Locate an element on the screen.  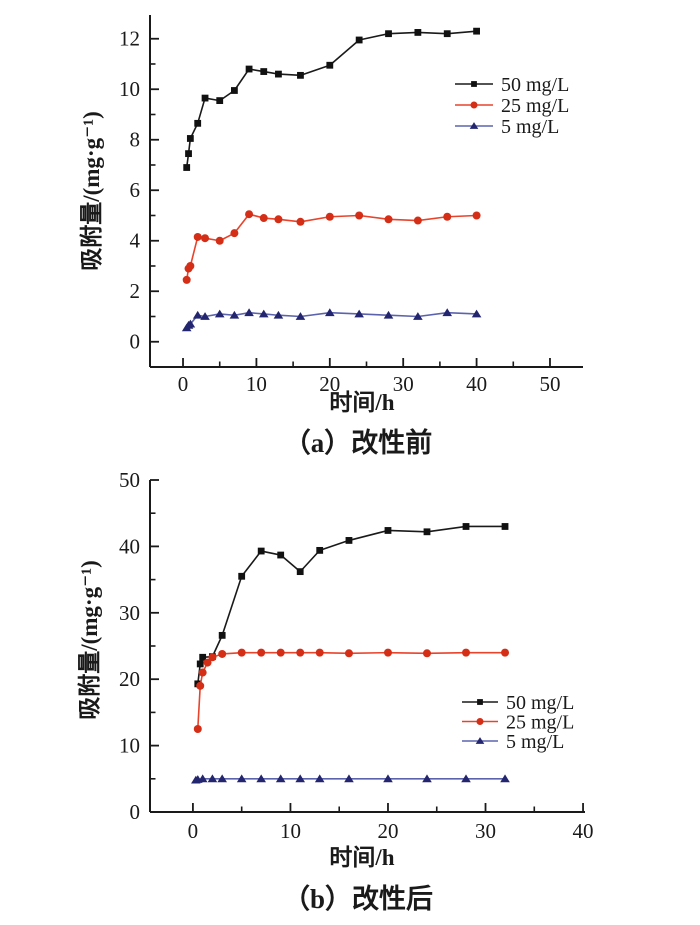
y-tick-label: 6 is located at coordinates (135, 190).